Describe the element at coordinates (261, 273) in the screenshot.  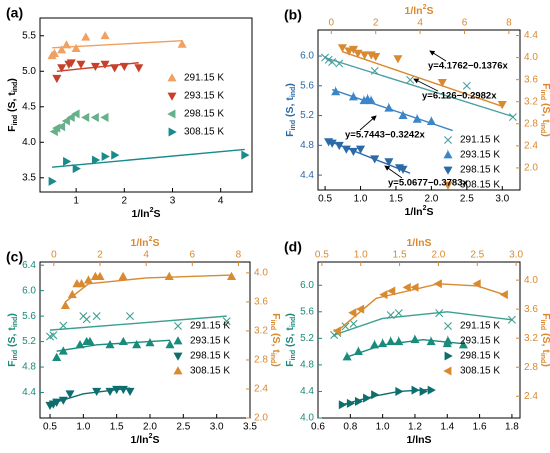
I see `y2-tick-label: 4.0` at that location.